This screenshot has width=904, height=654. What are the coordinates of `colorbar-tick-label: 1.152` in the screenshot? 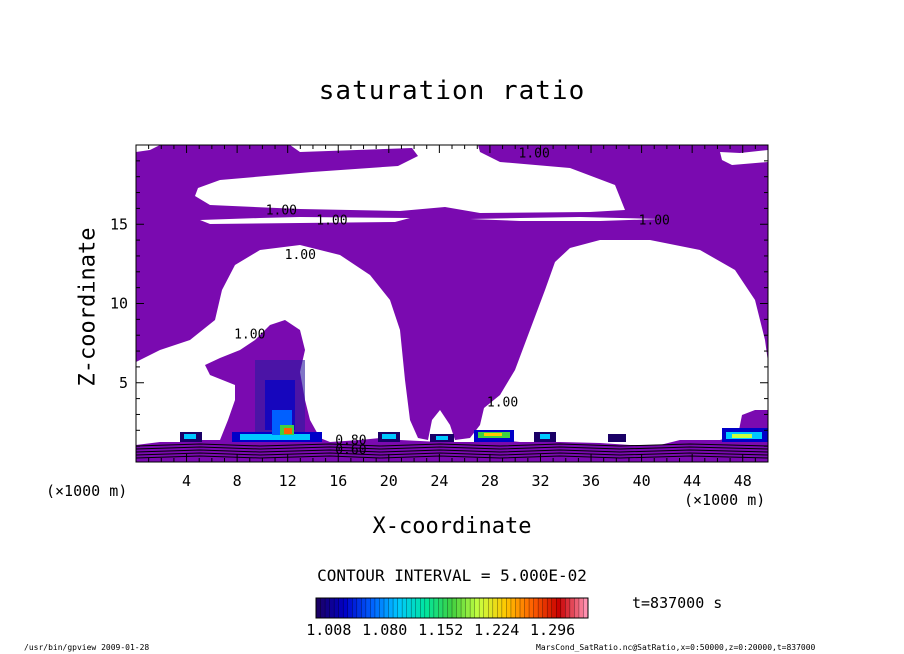 It's located at (441, 630).